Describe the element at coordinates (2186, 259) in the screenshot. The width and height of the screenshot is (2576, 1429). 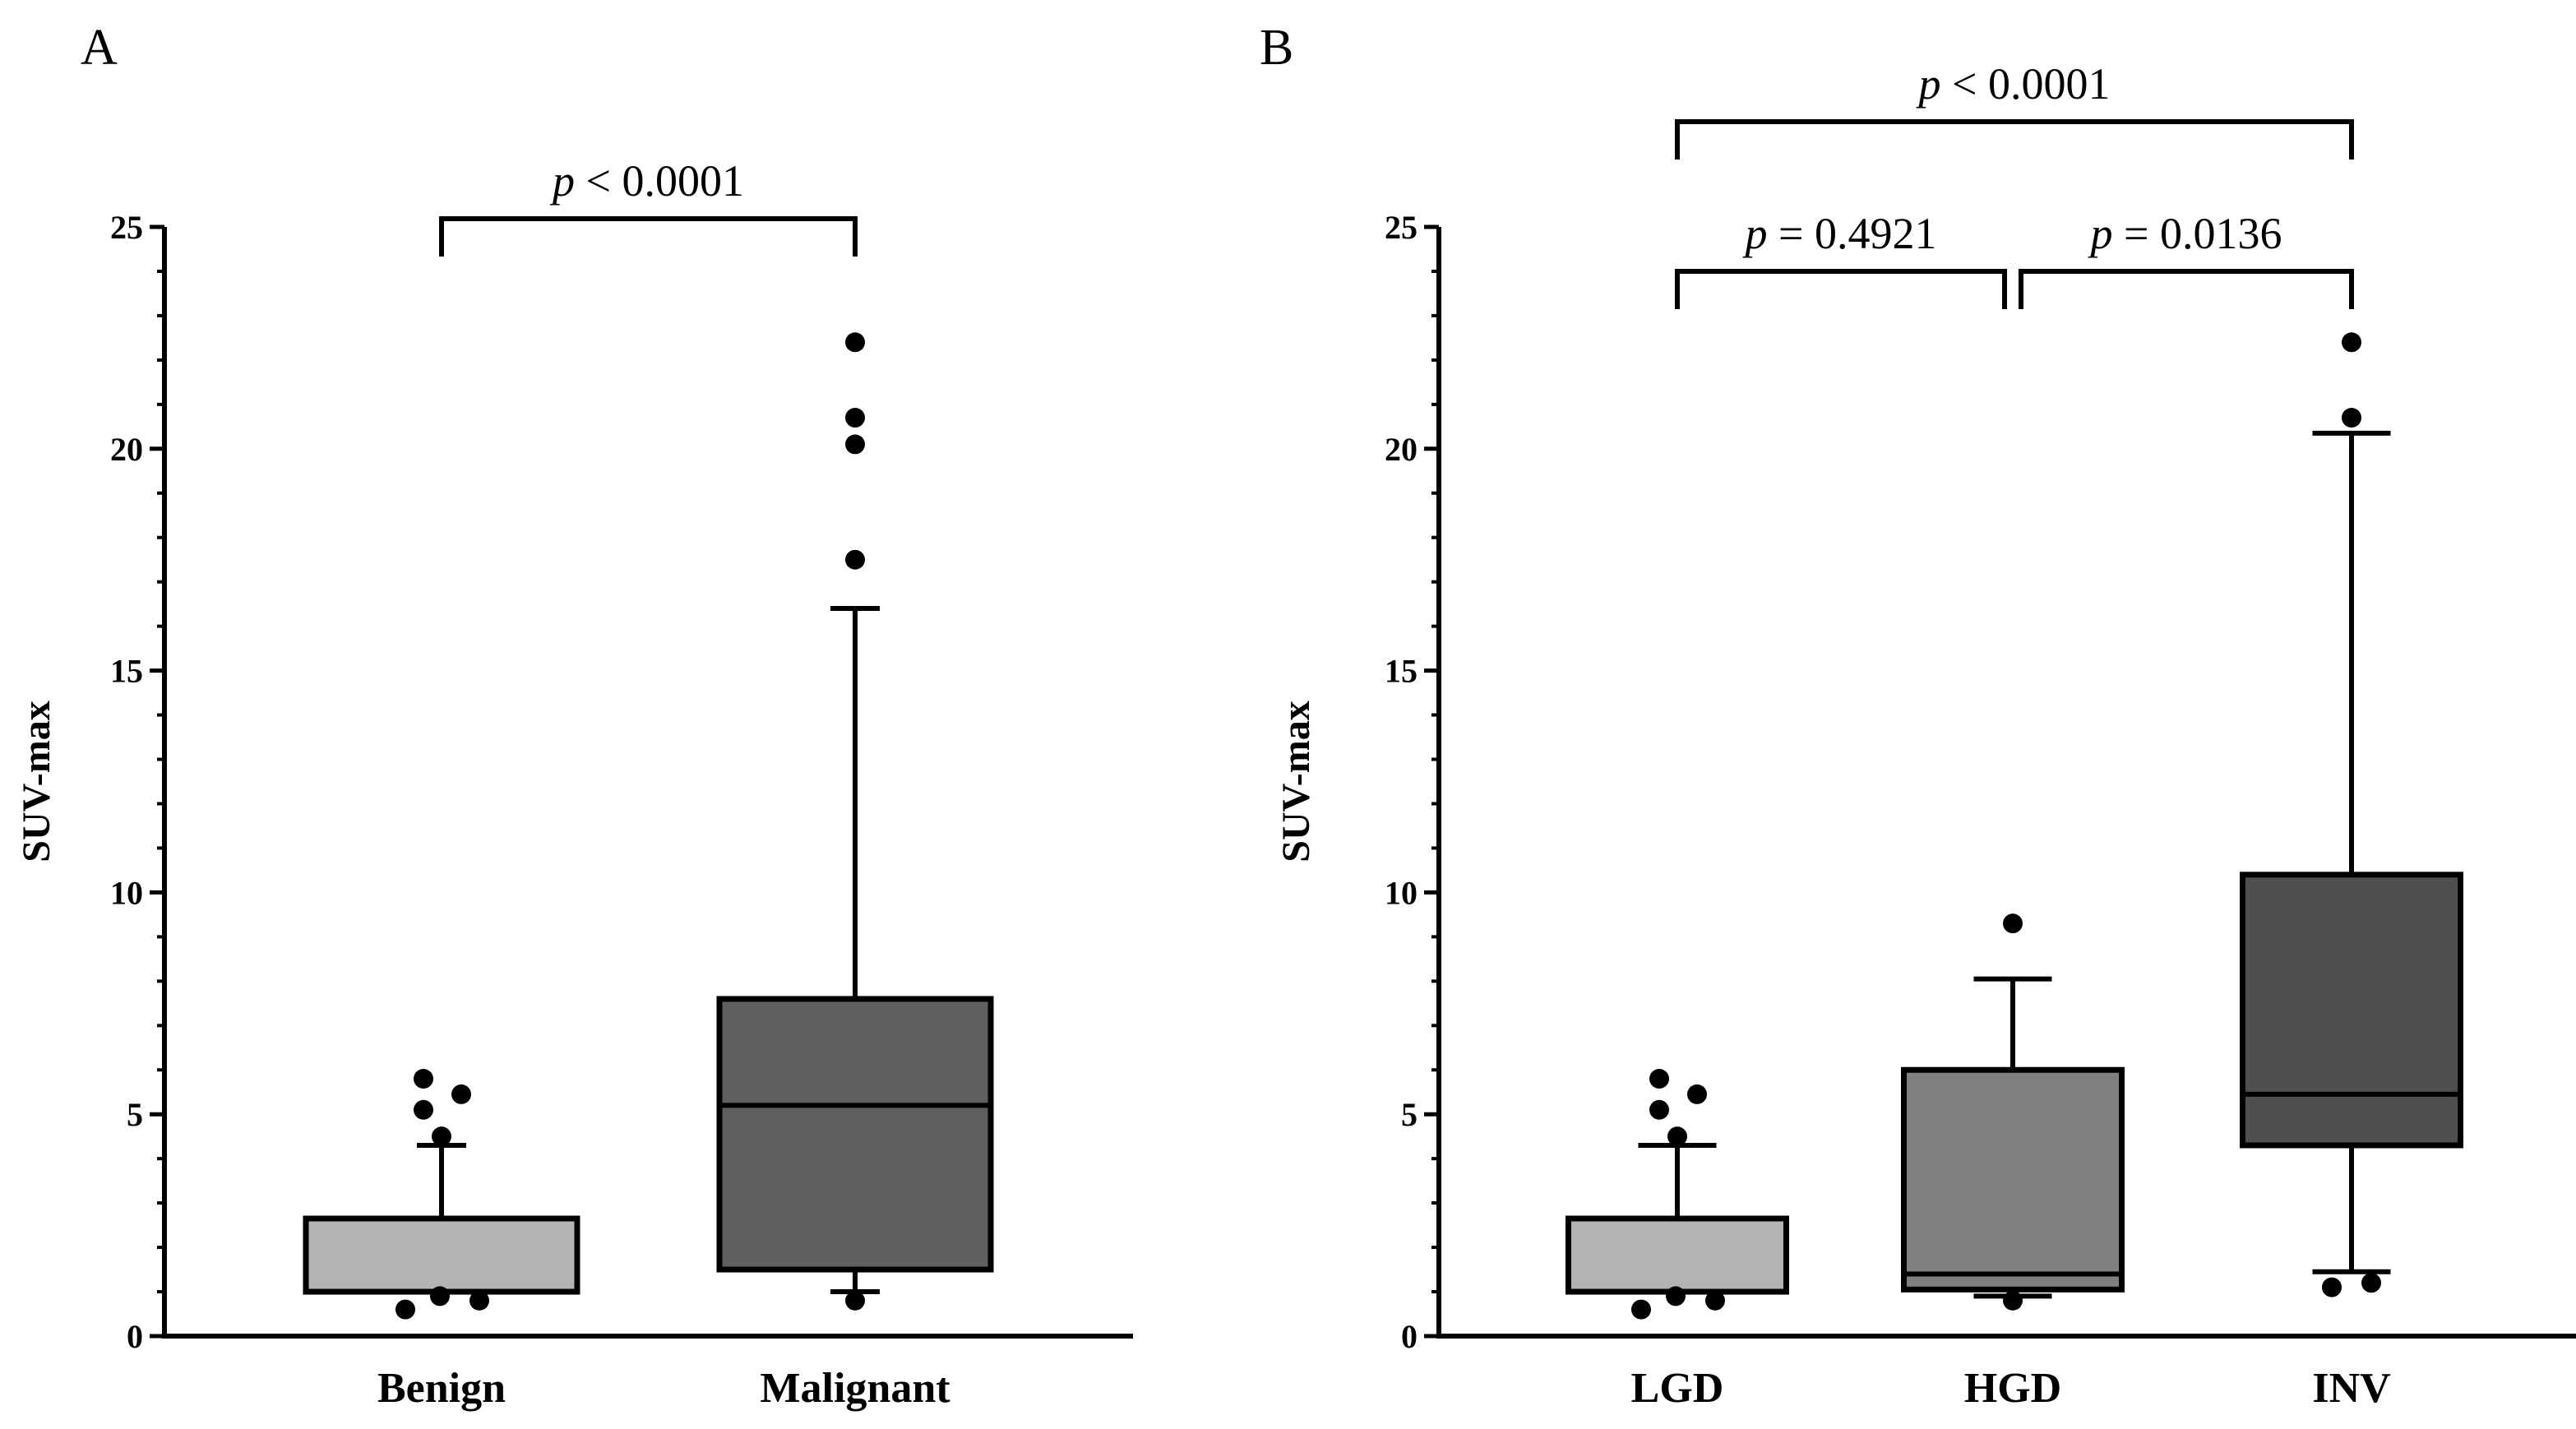
I see `significance-bracket: p = 0.0136` at that location.